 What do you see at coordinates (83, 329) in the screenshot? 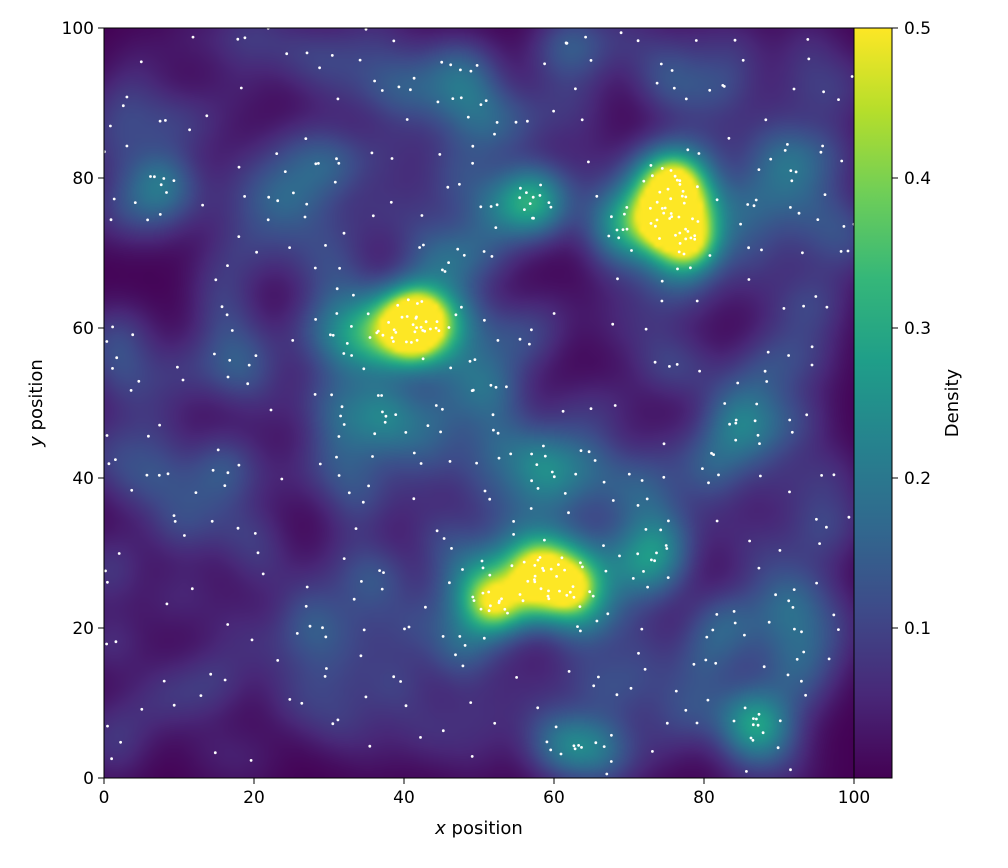
I see `y-tick-label: 60` at bounding box center [83, 329].